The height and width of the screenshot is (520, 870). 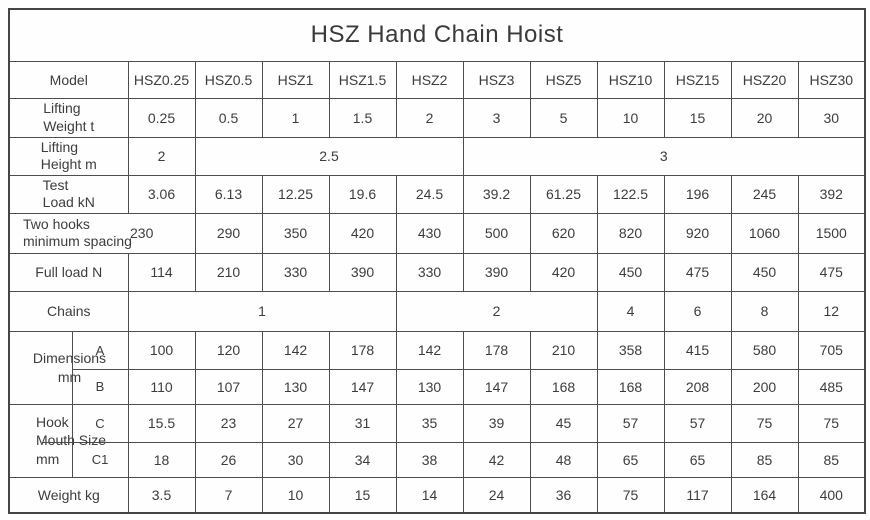 What do you see at coordinates (831, 350) in the screenshot?
I see `table-cell: 705` at bounding box center [831, 350].